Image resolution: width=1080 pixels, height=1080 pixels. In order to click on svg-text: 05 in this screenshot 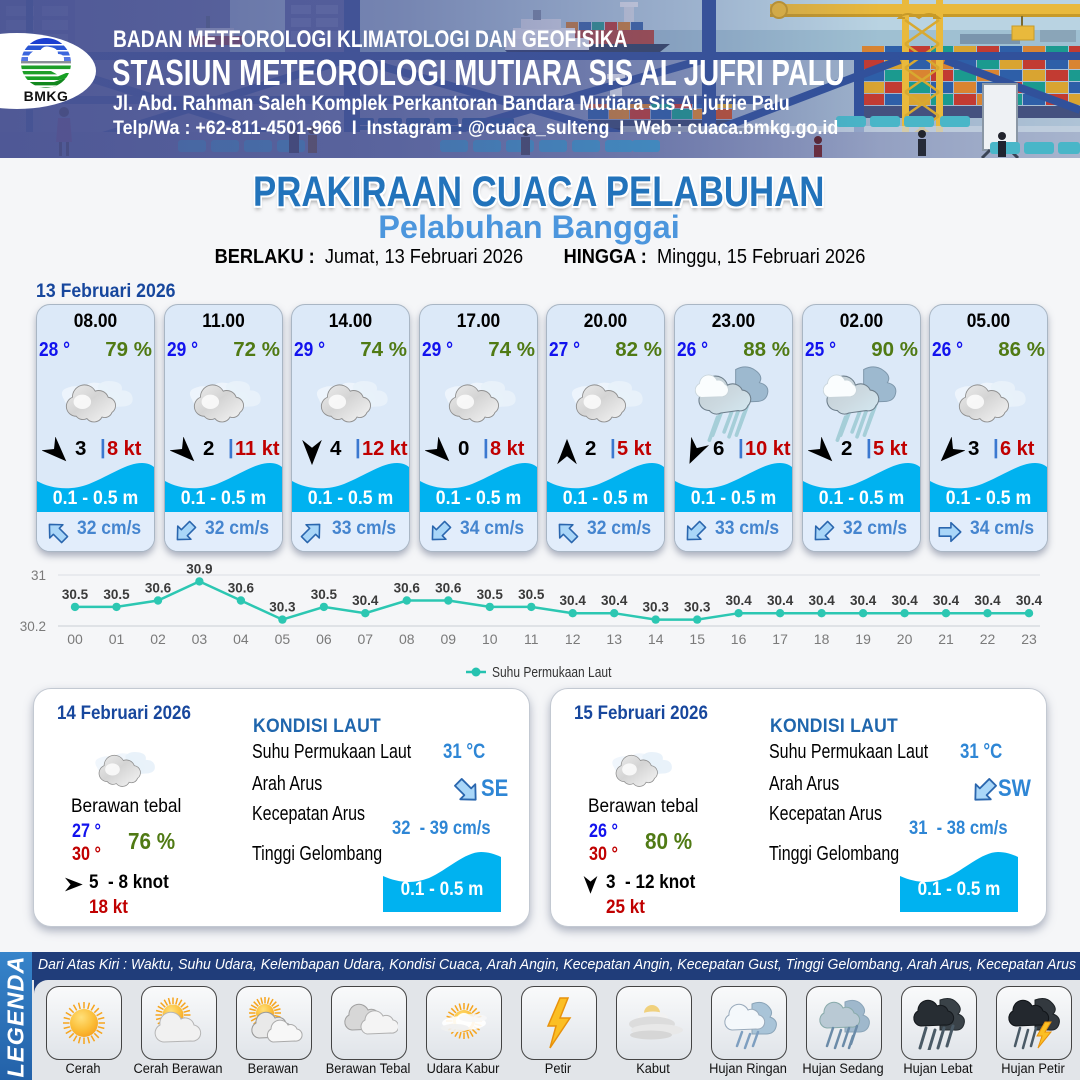, I will do `click(283, 639)`.